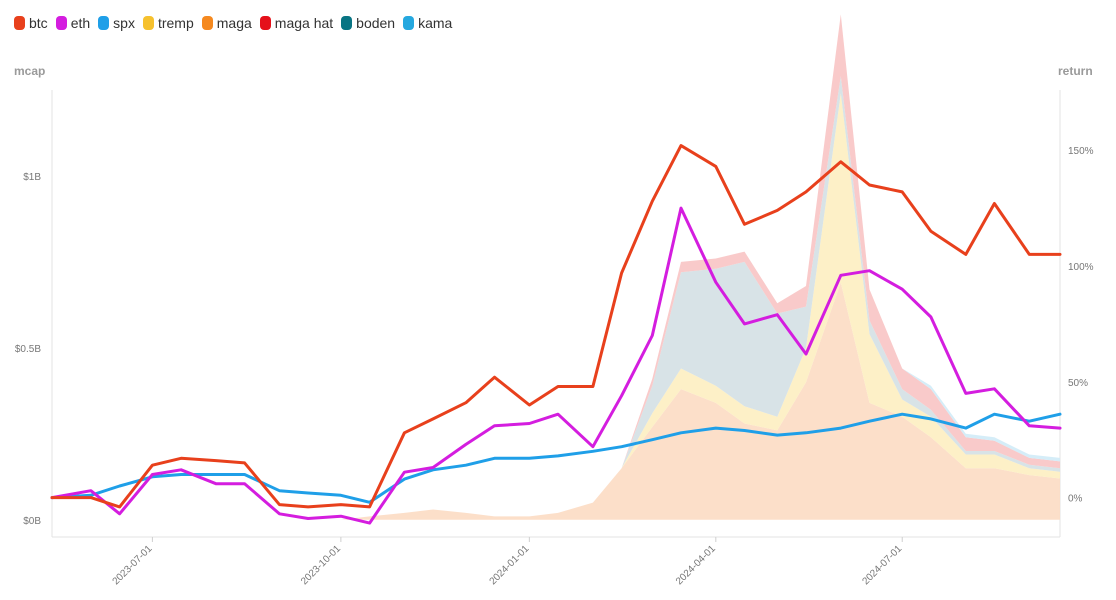 The width and height of the screenshot is (1116, 600). I want to click on right-tick-label: 150%, so click(1081, 151).